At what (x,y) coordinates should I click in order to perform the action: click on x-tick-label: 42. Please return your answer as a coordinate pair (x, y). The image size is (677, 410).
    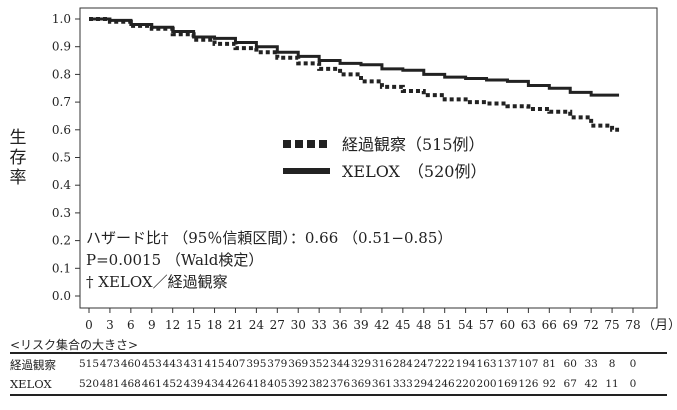
    Looking at the image, I should click on (381, 324).